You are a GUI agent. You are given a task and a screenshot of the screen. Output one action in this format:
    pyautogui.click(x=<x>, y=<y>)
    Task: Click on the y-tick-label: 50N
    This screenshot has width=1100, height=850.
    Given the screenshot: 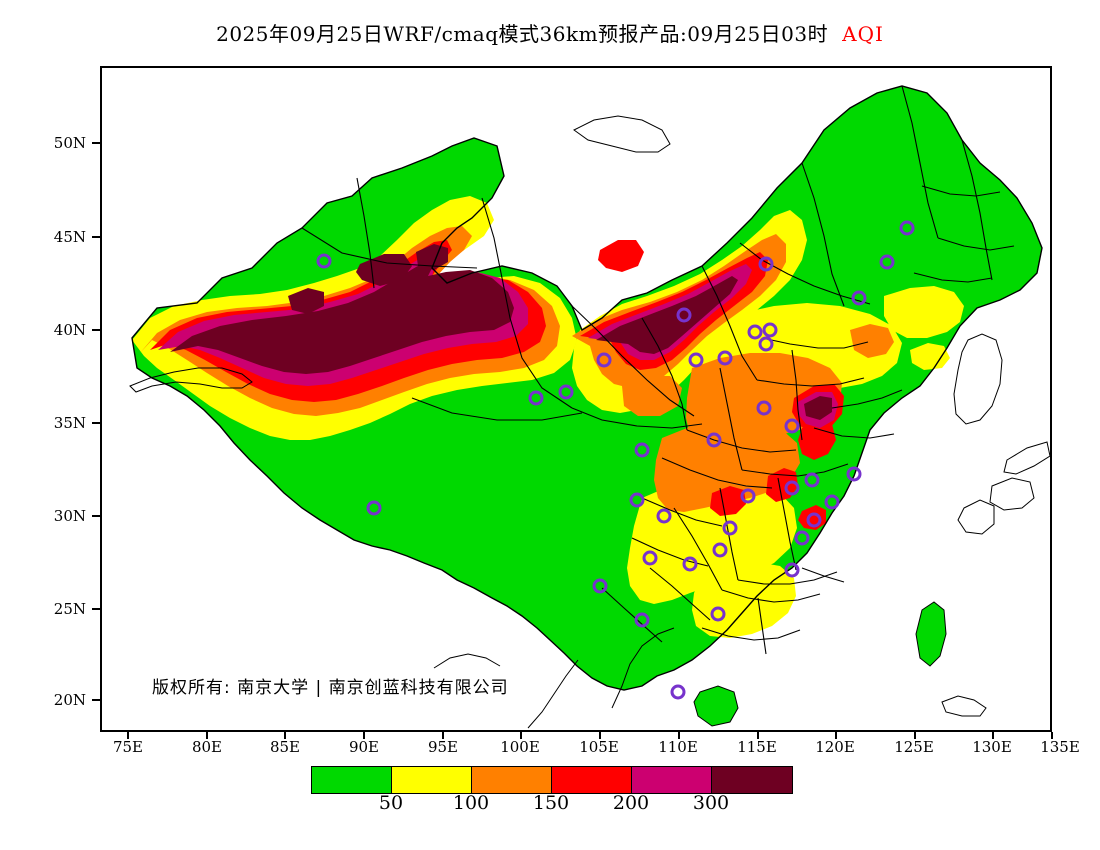 What is the action you would take?
    pyautogui.click(x=69, y=143)
    